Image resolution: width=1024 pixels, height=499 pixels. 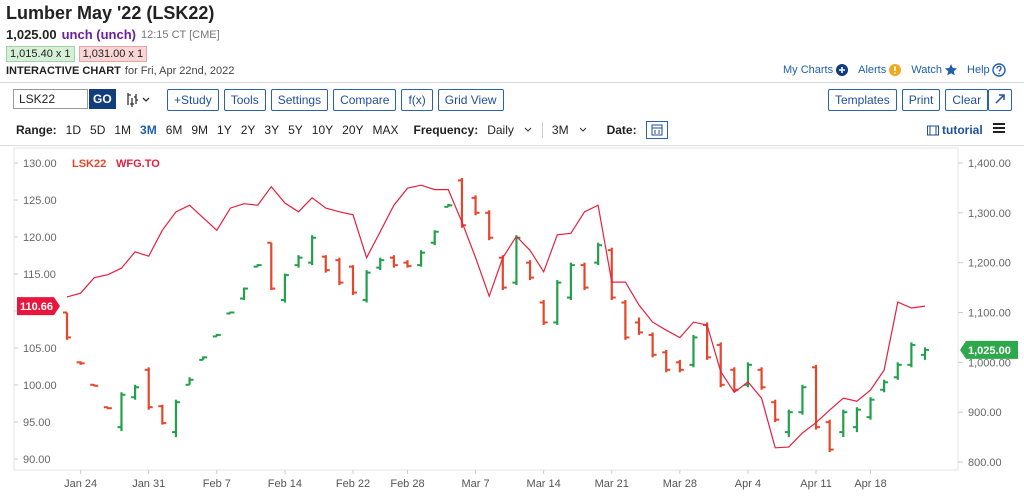 What do you see at coordinates (244, 100) in the screenshot?
I see `toolbar-button: Tools` at bounding box center [244, 100].